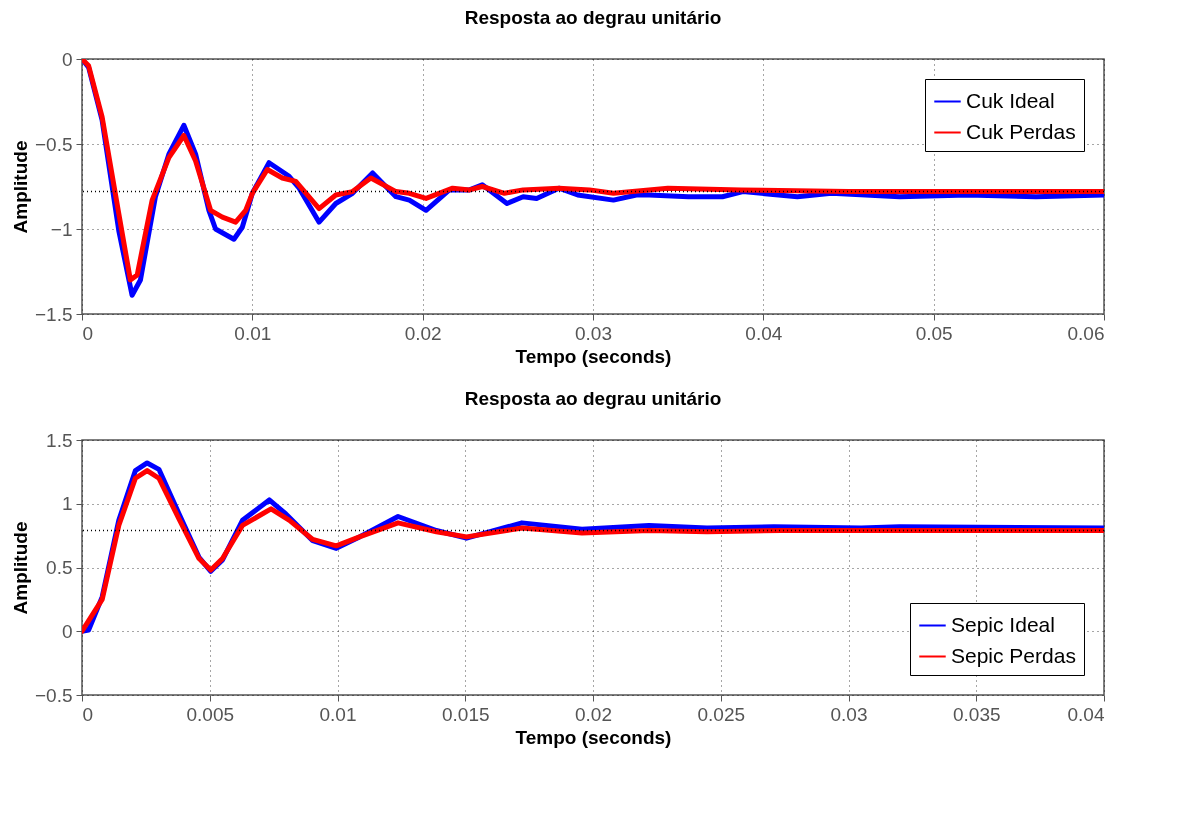  What do you see at coordinates (1086, 333) in the screenshot?
I see `x-tick-label: 0.06` at bounding box center [1086, 333].